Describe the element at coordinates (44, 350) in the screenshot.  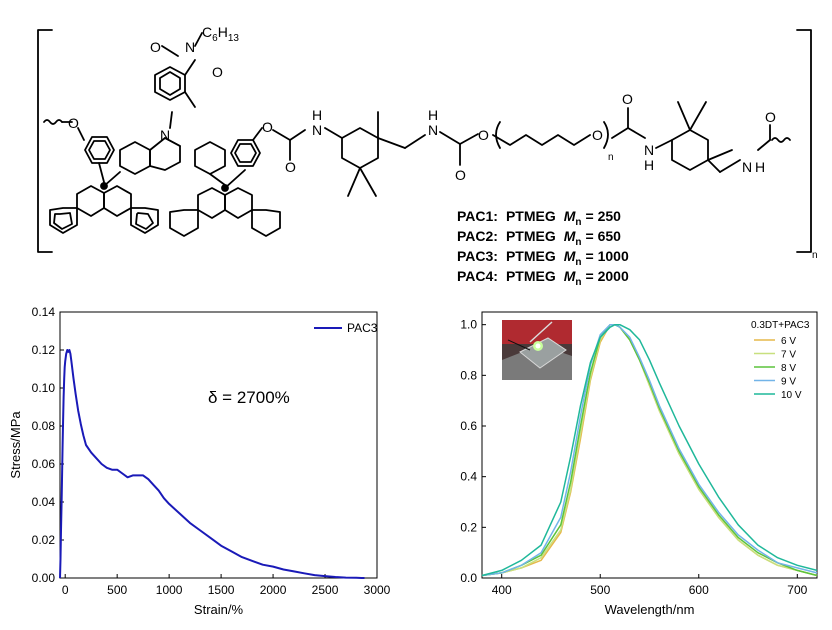
I see `y-tick-label: 0.12` at that location.